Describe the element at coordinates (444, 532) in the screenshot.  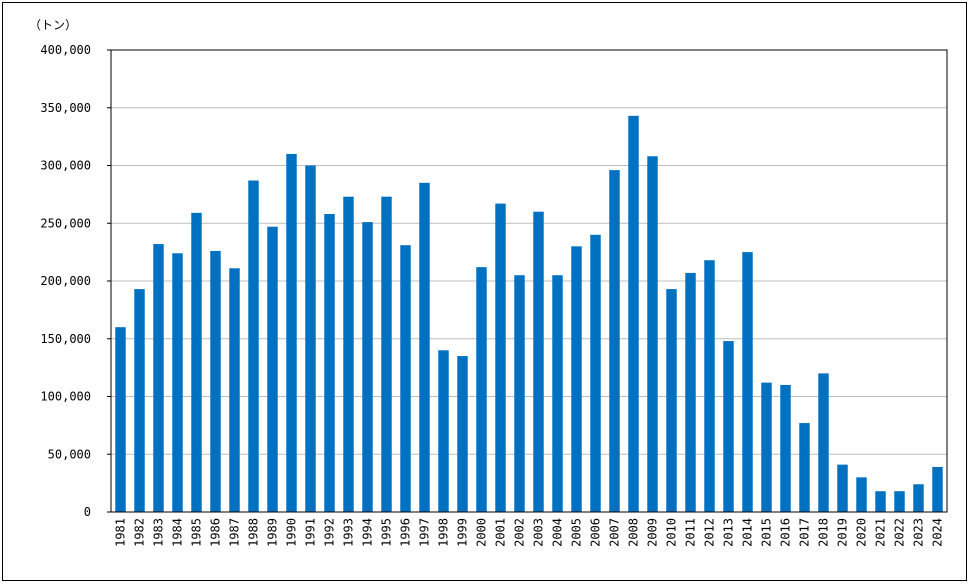
I see `x-tick-label-1998: 1998` at that location.